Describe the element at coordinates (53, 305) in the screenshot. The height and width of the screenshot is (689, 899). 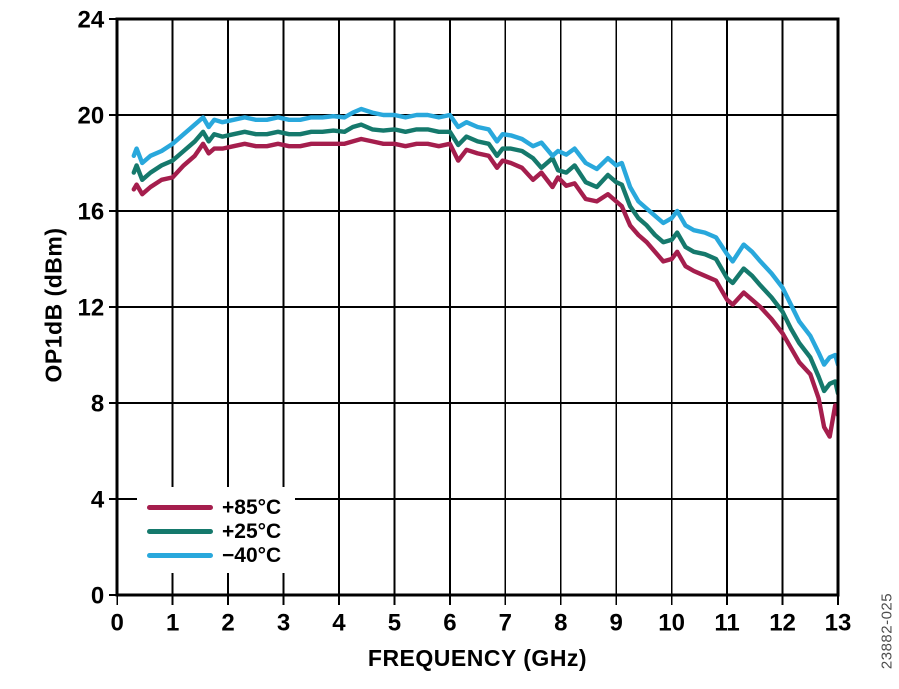
I see `y-axis-title: OP1dB (dBm)` at that location.